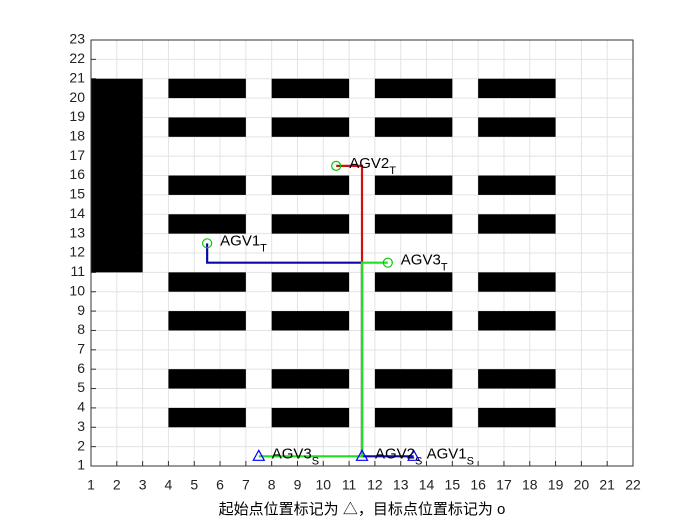 This screenshot has width=700, height=525. I want to click on y-tick-label: 5, so click(81, 387).